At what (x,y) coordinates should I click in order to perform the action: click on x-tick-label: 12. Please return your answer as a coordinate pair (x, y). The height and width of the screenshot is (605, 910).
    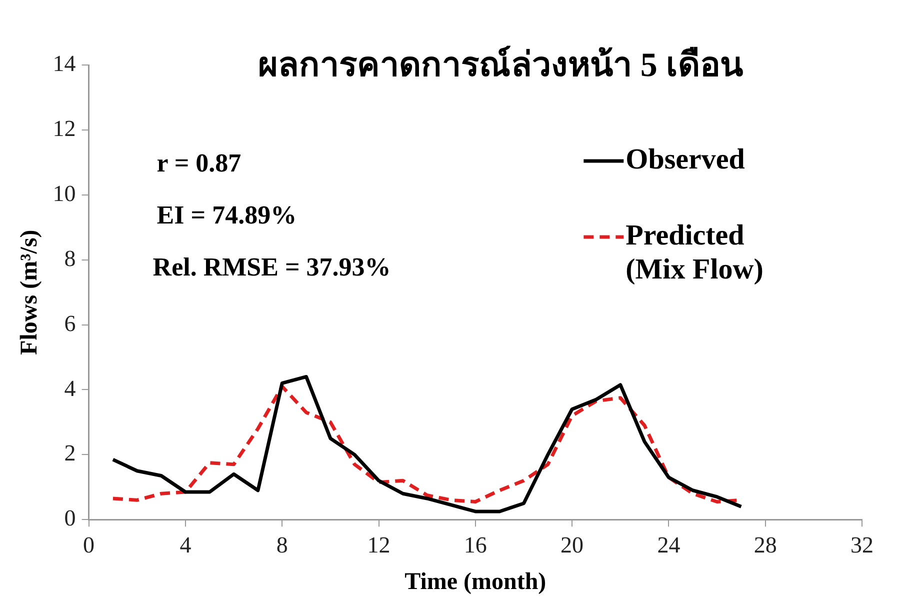
    Looking at the image, I should click on (378, 545).